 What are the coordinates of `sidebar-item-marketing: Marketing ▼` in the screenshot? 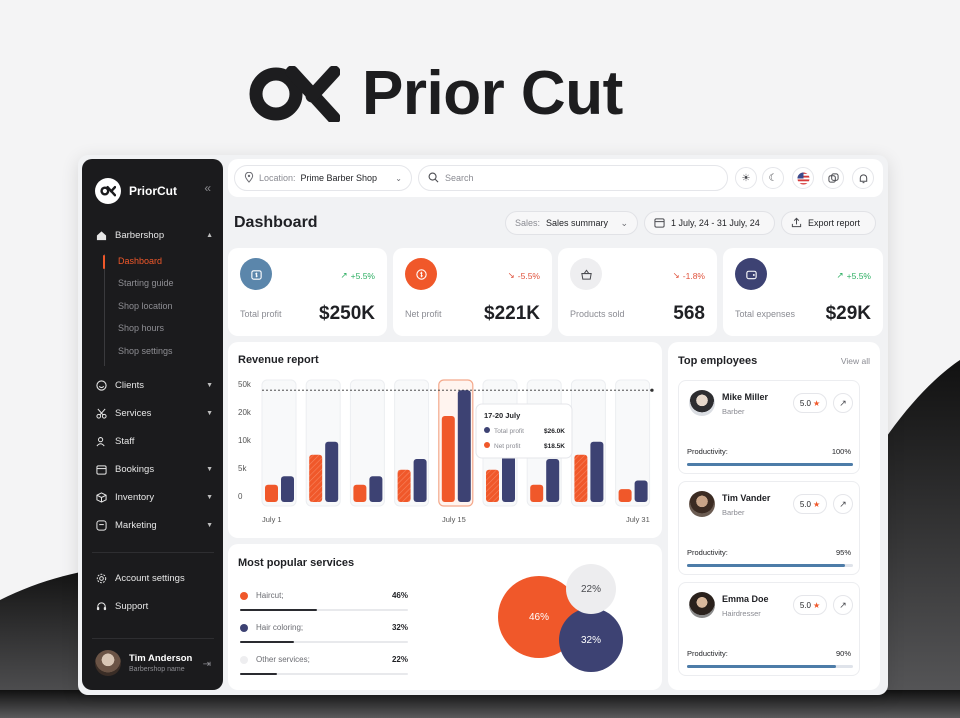 It's located at (154, 525).